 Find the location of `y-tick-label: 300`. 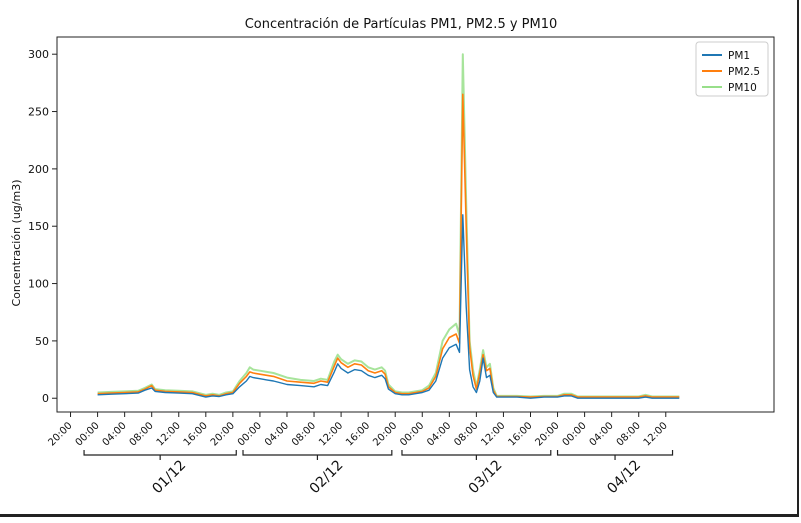

y-tick-label: 300 is located at coordinates (38, 54).